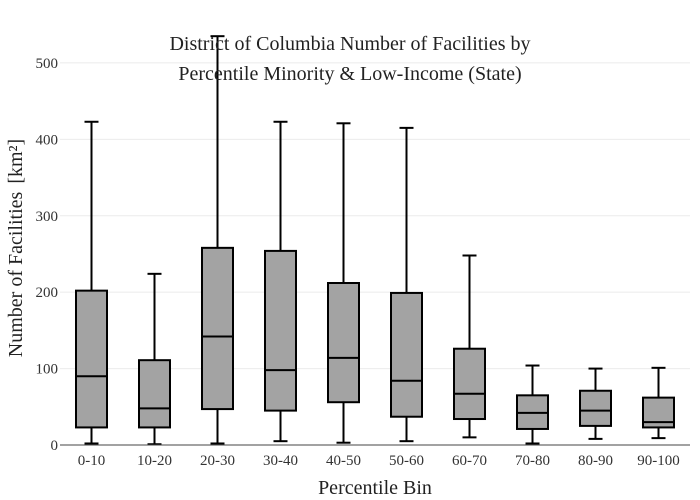  Describe the element at coordinates (343, 461) in the screenshot. I see `x-tick-label: 40-50` at that location.